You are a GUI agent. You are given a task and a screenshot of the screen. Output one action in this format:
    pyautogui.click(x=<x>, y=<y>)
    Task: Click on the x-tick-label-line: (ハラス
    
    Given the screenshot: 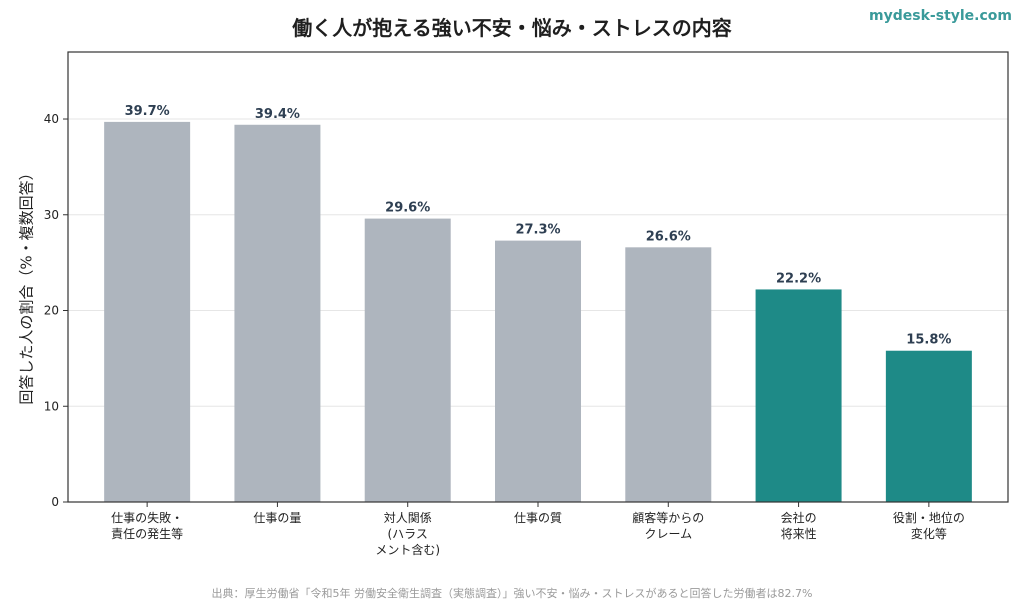 What is the action you would take?
    pyautogui.click(x=407, y=534)
    